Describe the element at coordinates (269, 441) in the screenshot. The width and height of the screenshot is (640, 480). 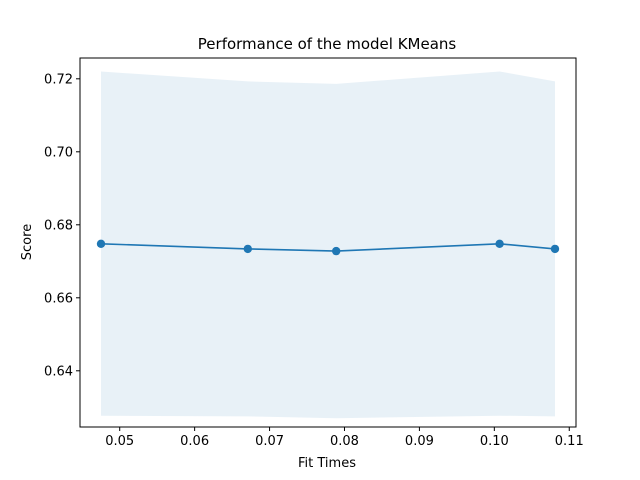
I see `x-tick-label: 0.07` at that location.